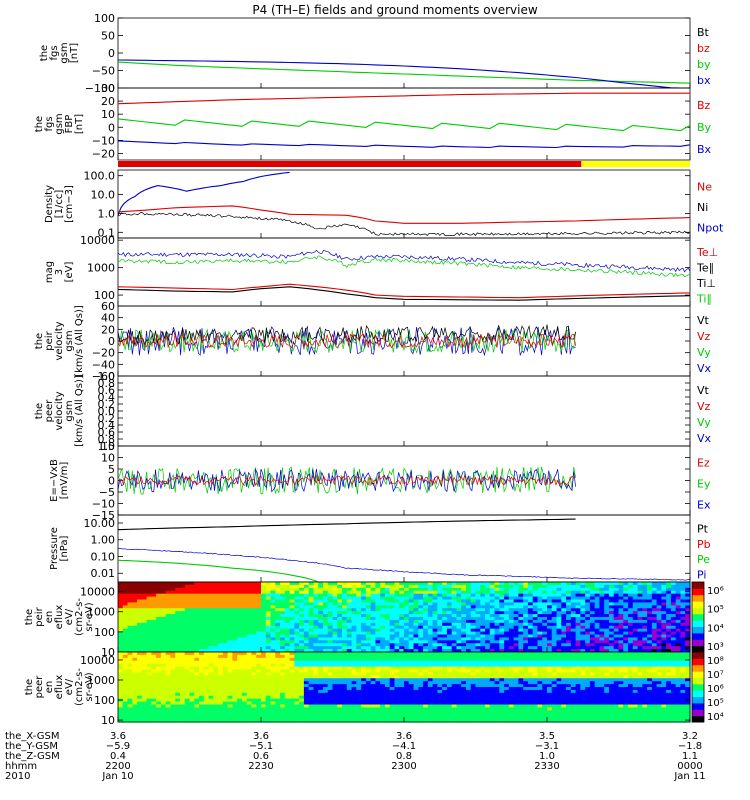 The image size is (750, 800). Describe the element at coordinates (97, 240) in the screenshot. I see `y-tick-label: 10000` at that location.